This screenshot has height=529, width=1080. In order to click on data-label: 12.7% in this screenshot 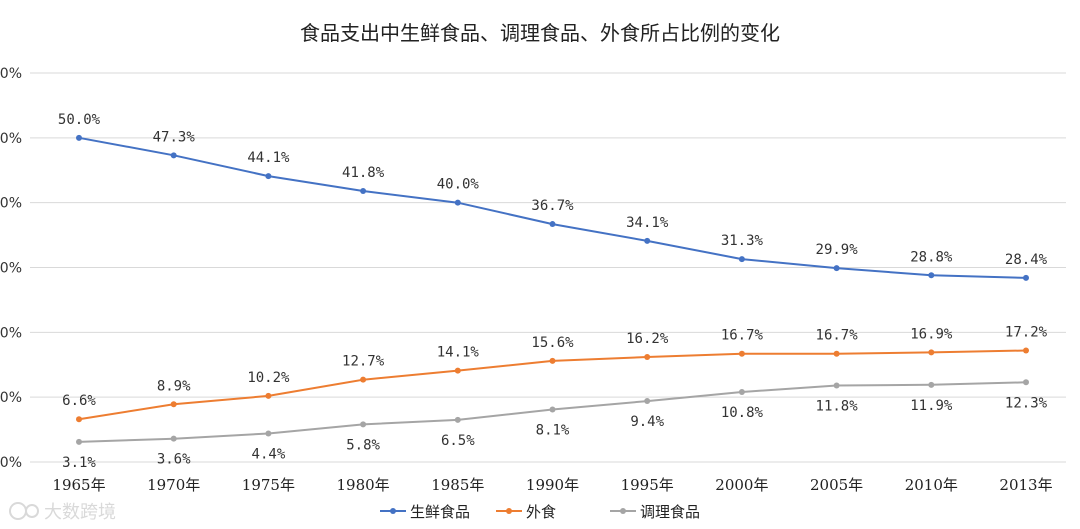, I will do `click(363, 362)`.